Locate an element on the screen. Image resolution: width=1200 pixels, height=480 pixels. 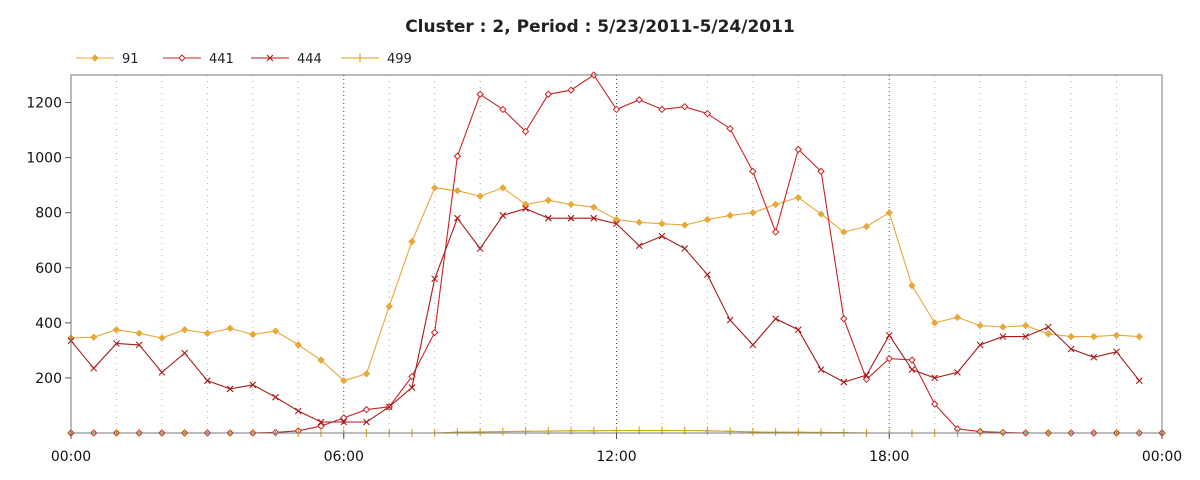
y-tick-label: 1200 is located at coordinates (44, 104).